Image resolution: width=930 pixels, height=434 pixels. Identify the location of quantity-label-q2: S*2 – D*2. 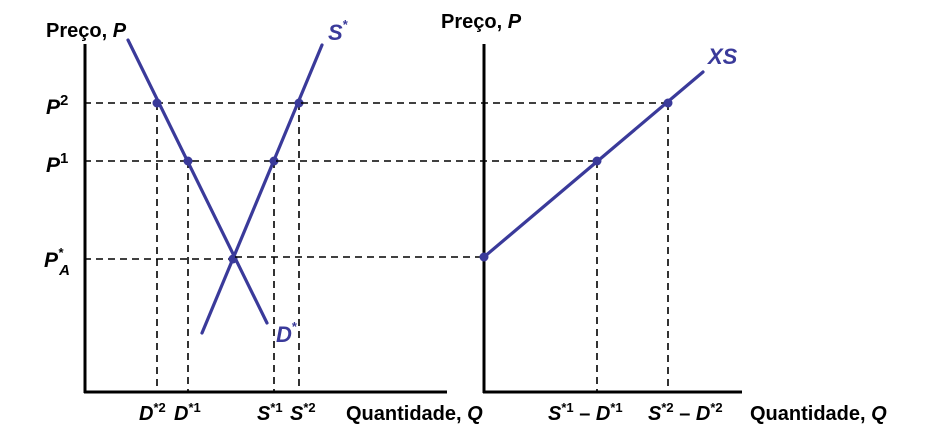
(685, 412).